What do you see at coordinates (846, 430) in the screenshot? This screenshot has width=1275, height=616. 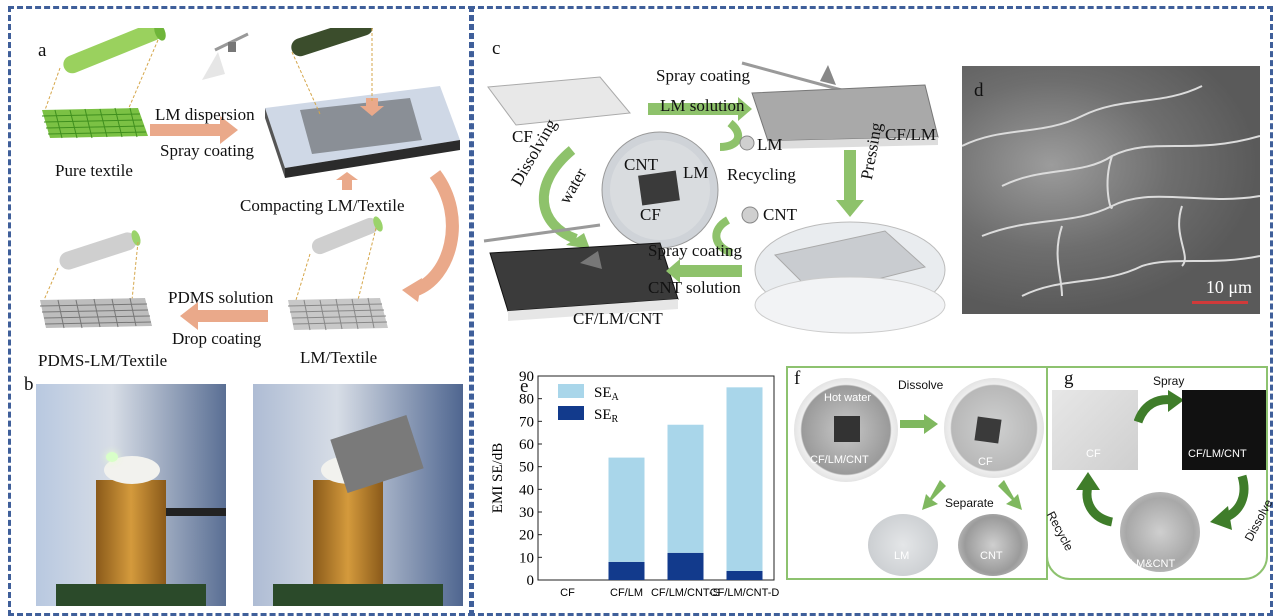 I see `dish-hot-water: Hot water CF/LM/CNT` at bounding box center [846, 430].